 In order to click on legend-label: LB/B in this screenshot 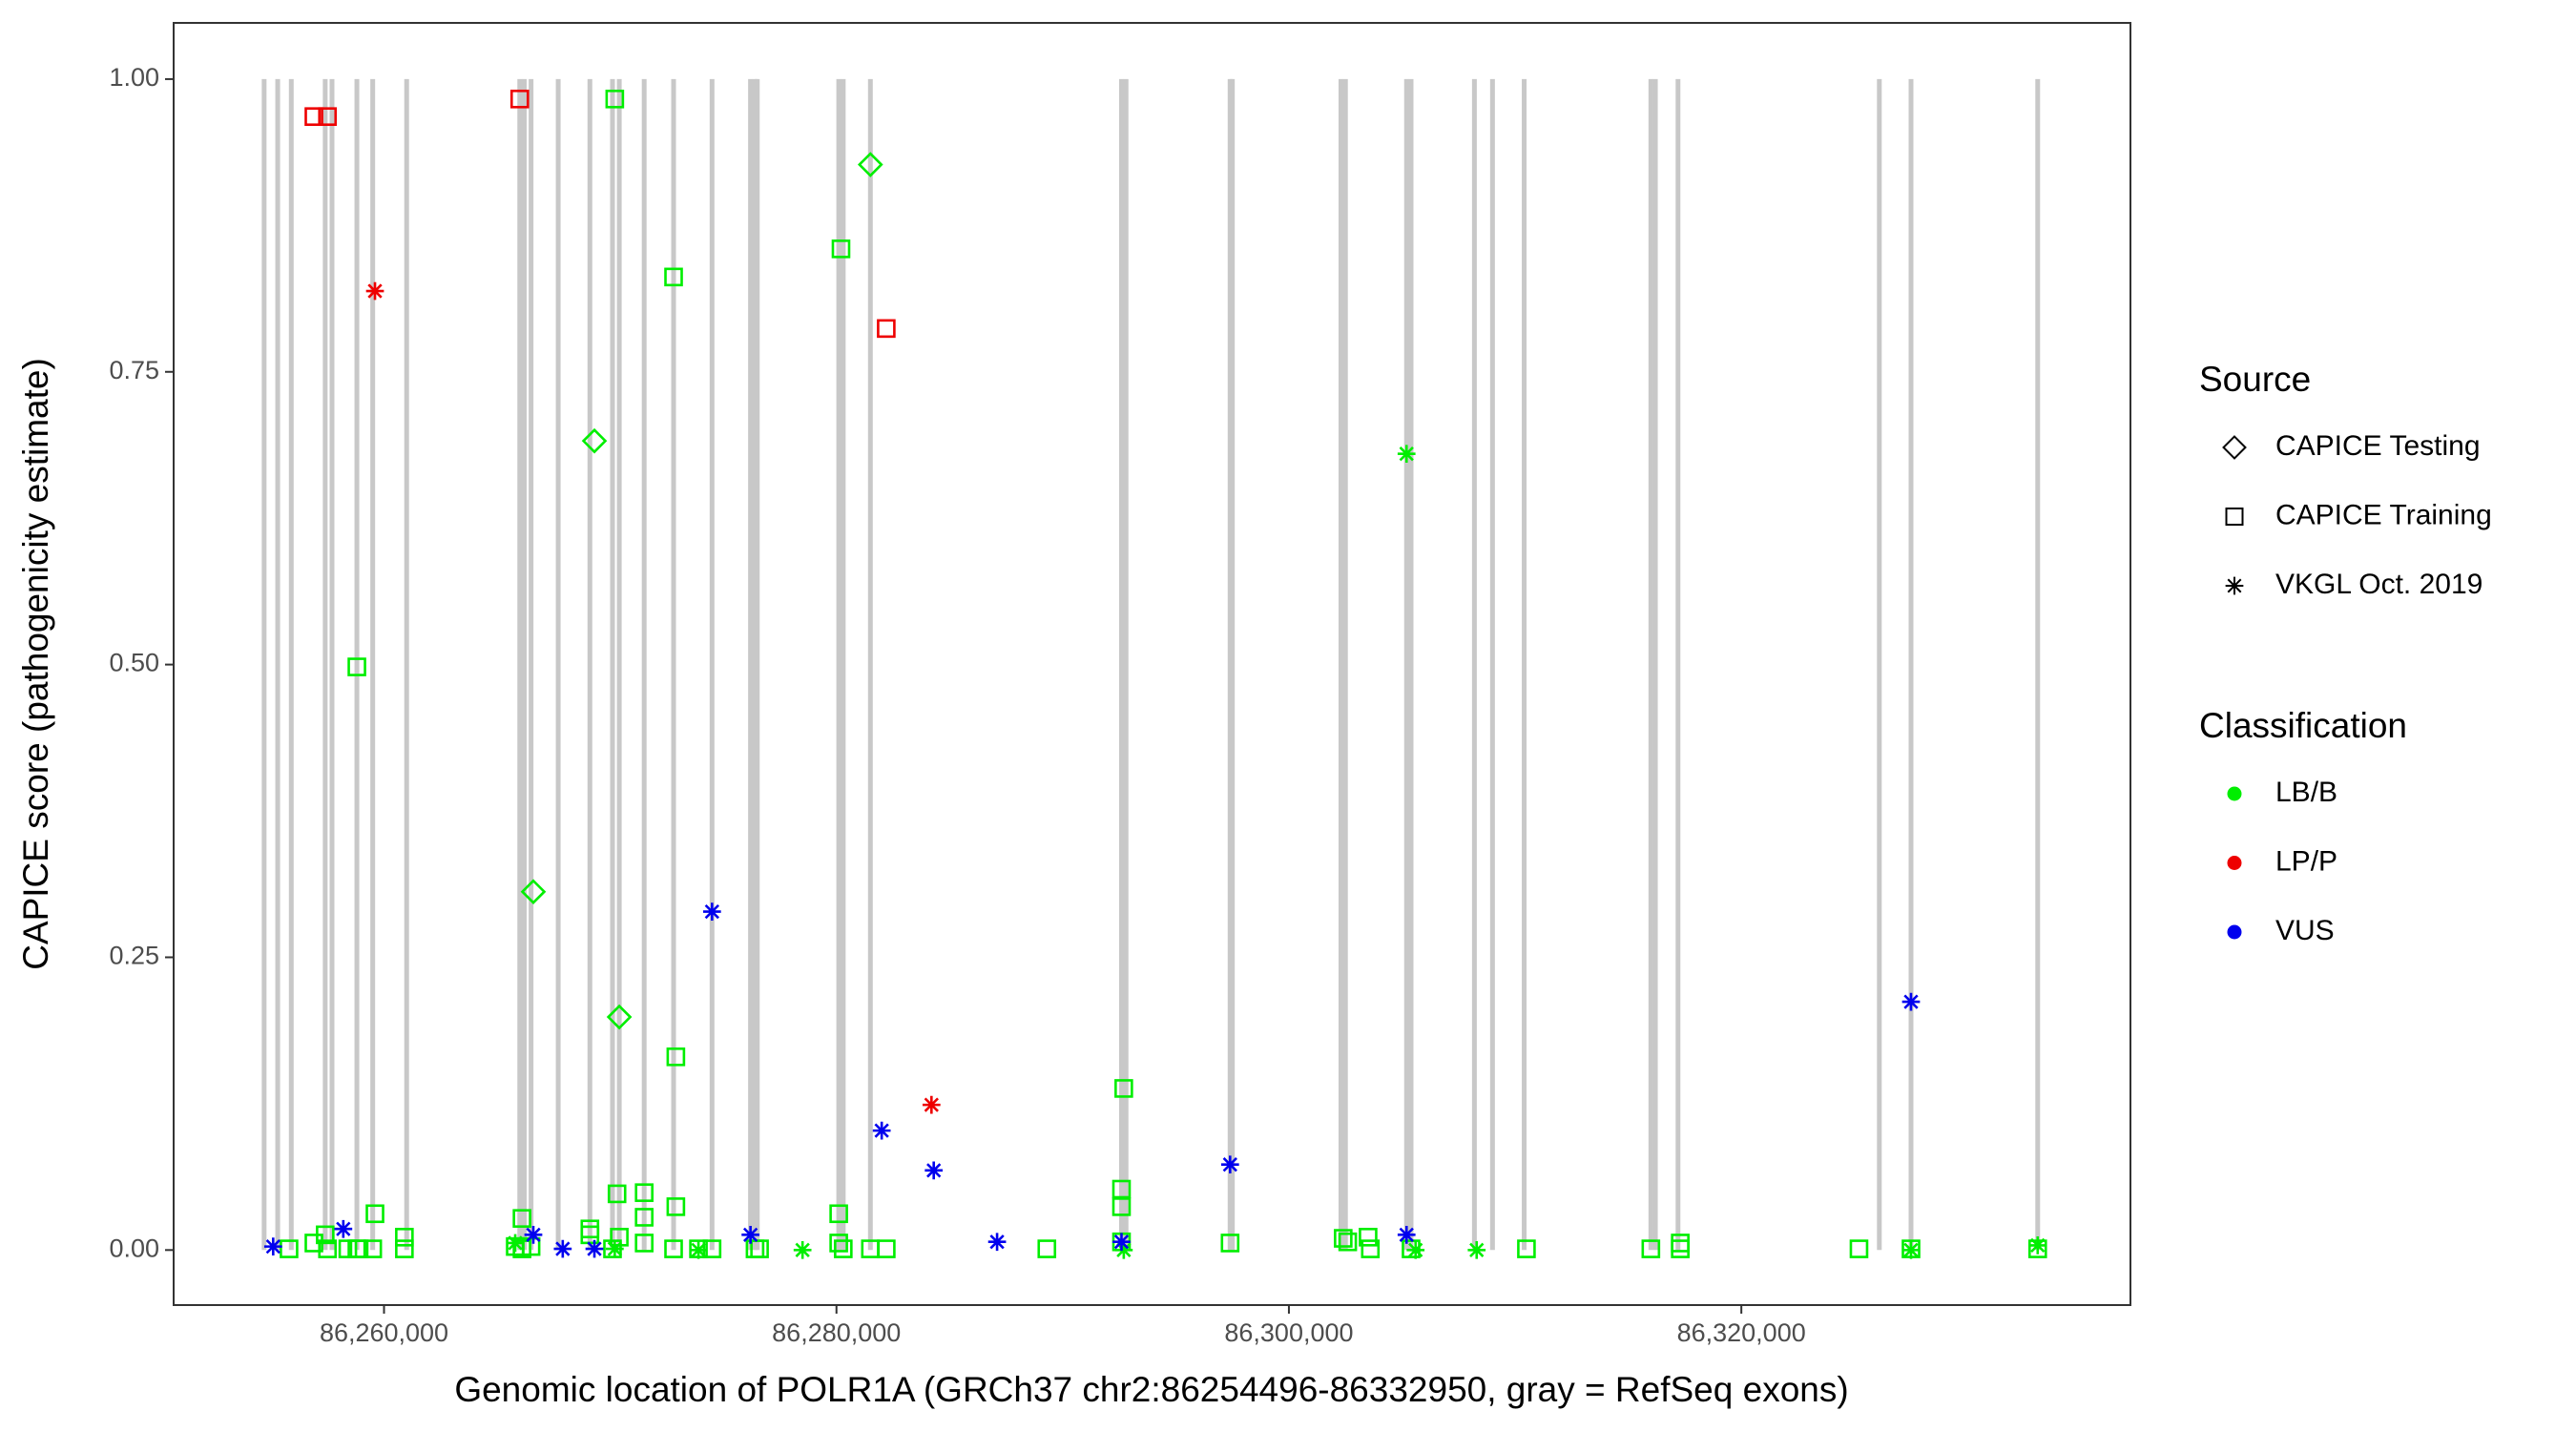, I will do `click(2306, 792)`.